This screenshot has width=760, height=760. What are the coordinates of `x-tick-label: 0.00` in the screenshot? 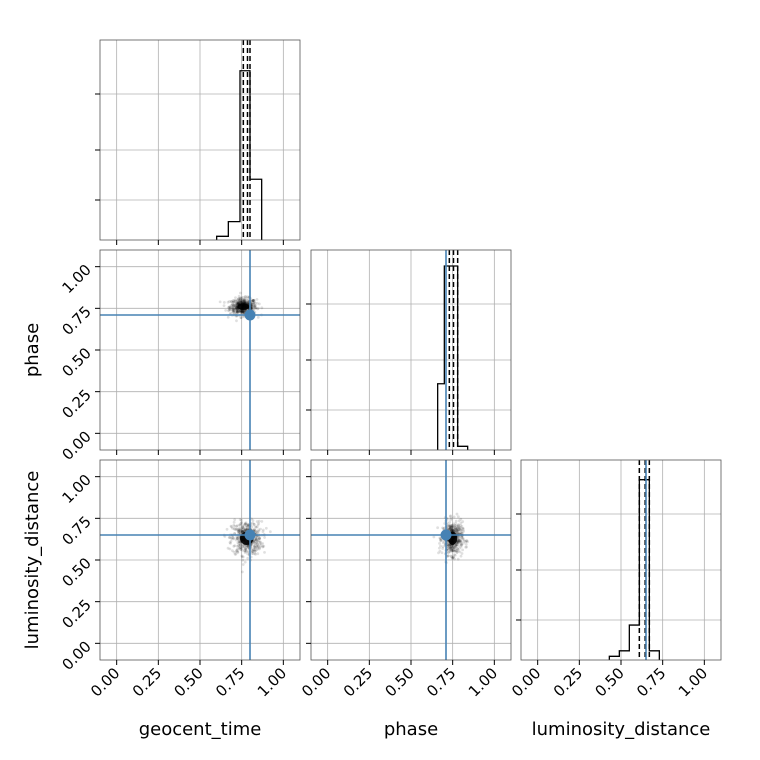 It's located at (526, 682).